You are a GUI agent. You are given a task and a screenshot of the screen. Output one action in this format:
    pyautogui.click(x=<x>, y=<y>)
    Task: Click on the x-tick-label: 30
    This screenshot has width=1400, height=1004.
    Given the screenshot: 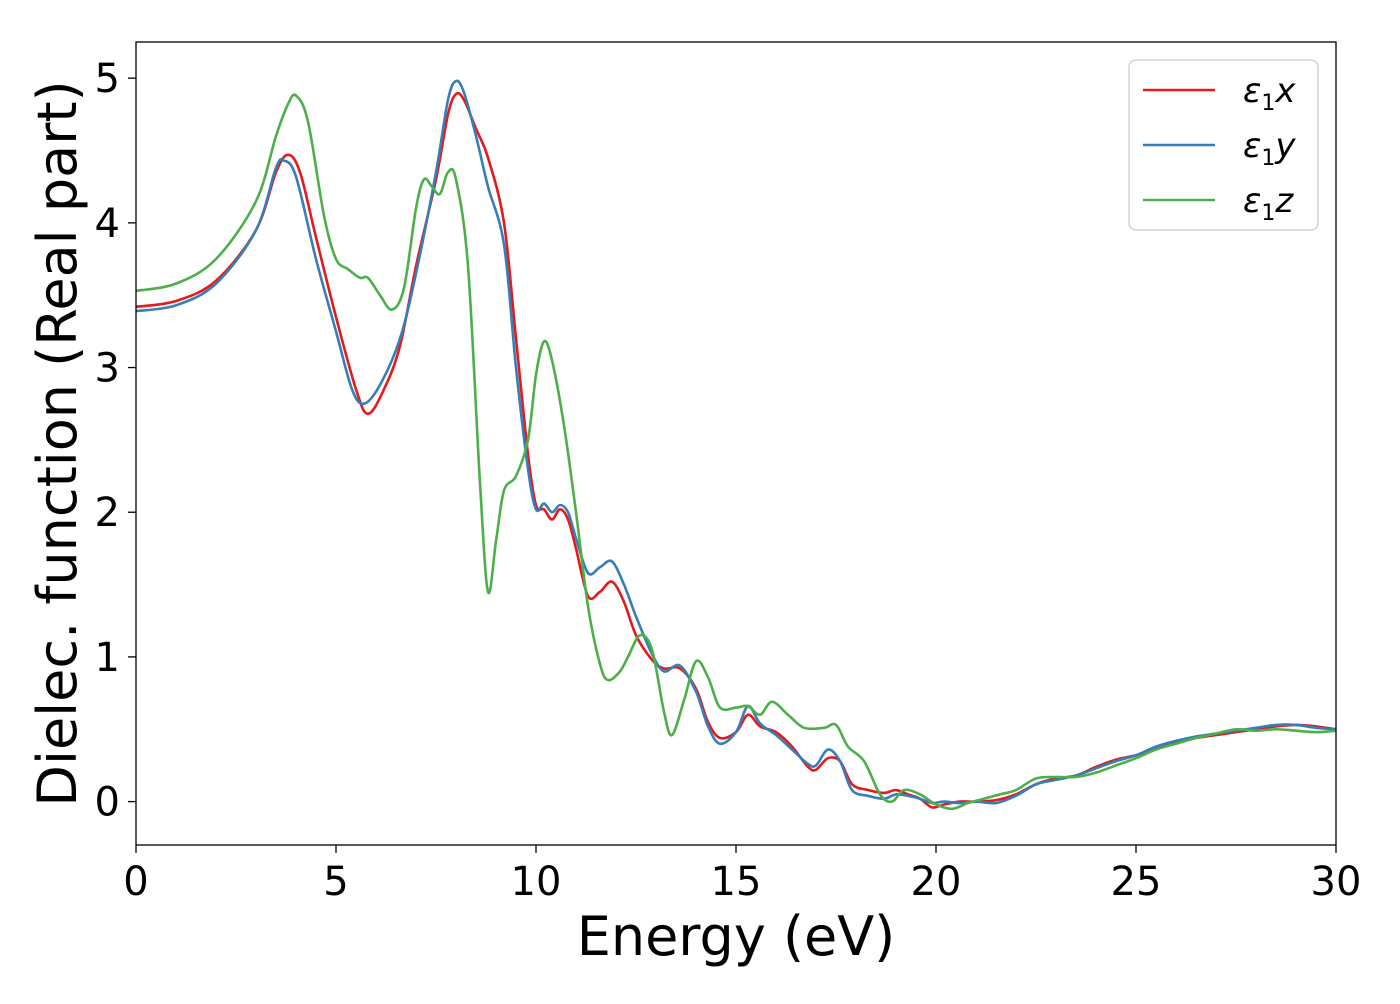 What is the action you would take?
    pyautogui.click(x=1336, y=882)
    